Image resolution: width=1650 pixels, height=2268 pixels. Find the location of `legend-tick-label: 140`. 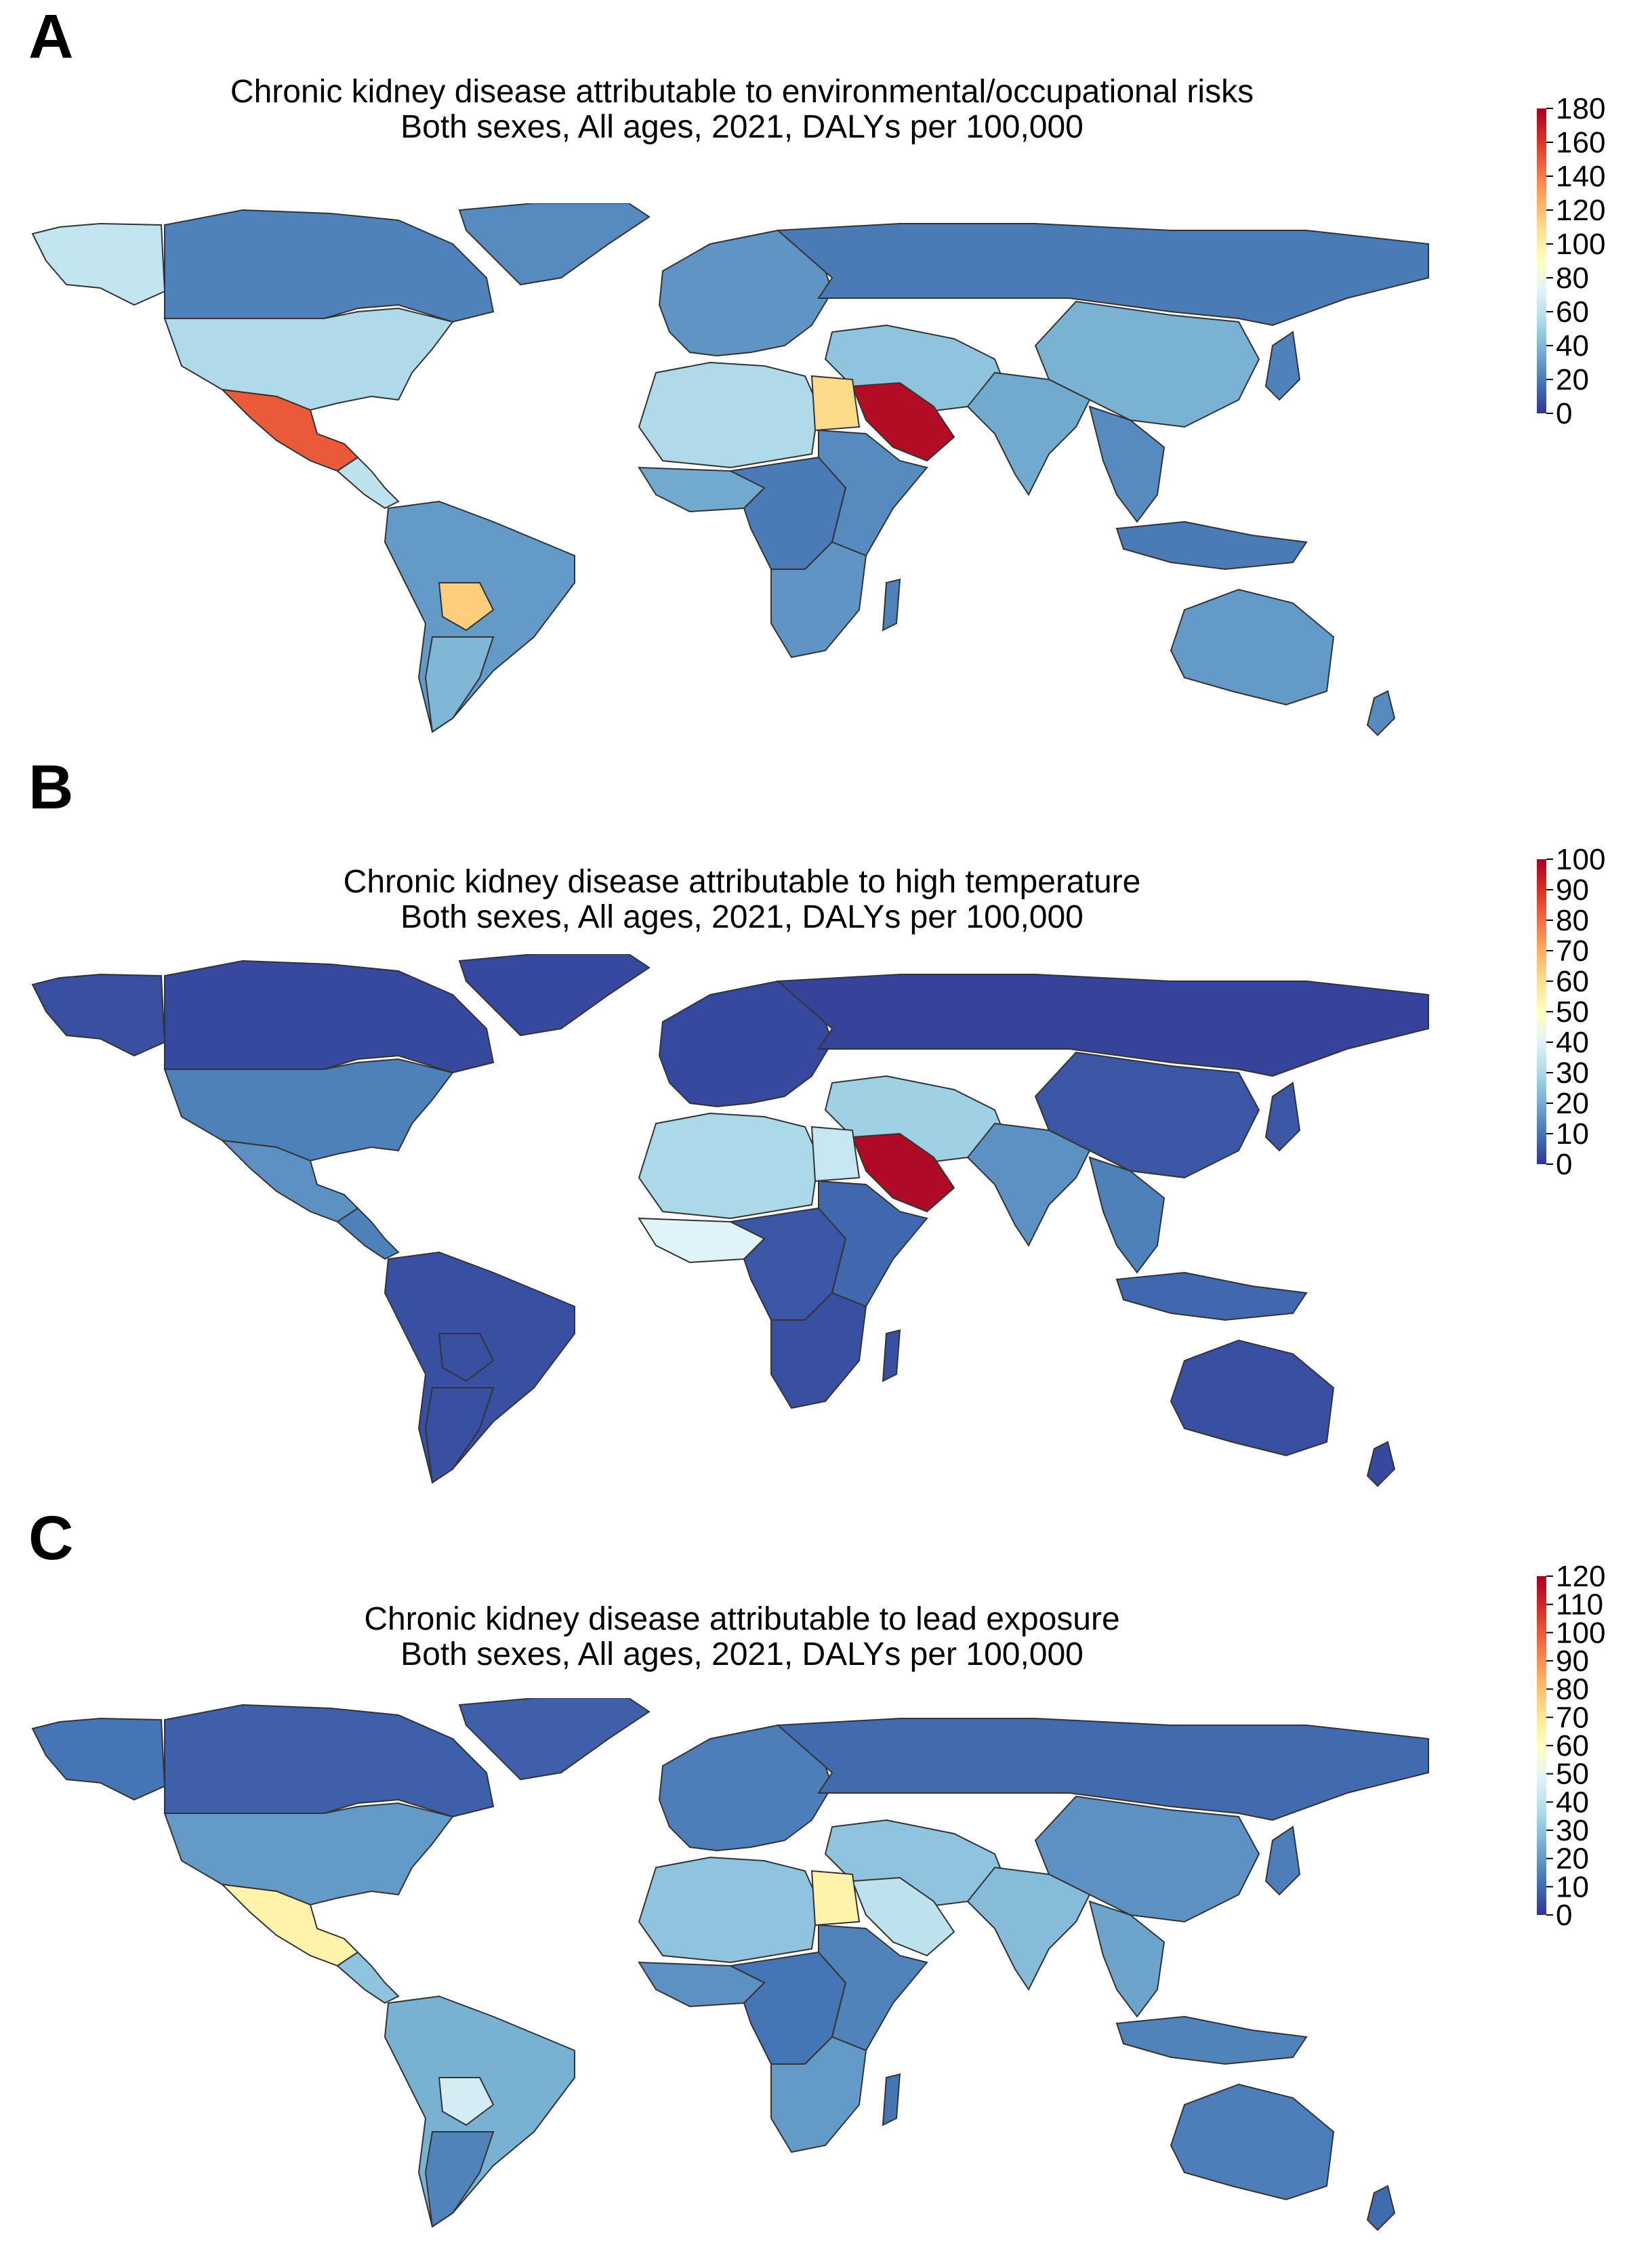

legend-tick-label: 140 is located at coordinates (1581, 177).